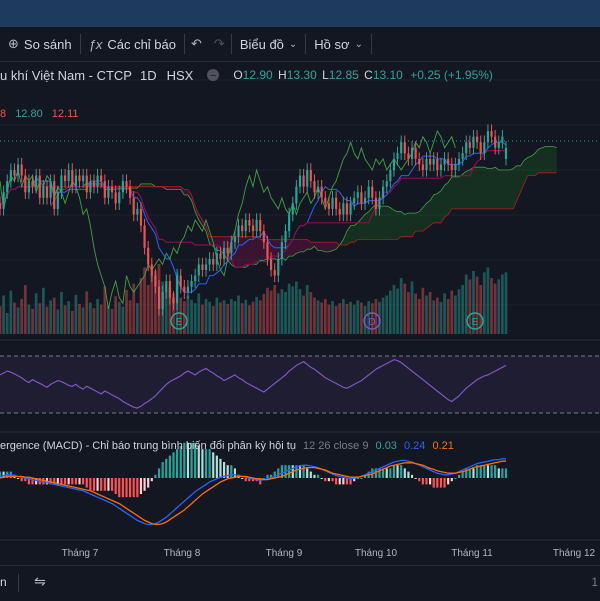  What do you see at coordinates (148, 75) in the screenshot?
I see `interval-label: 1D` at bounding box center [148, 75].